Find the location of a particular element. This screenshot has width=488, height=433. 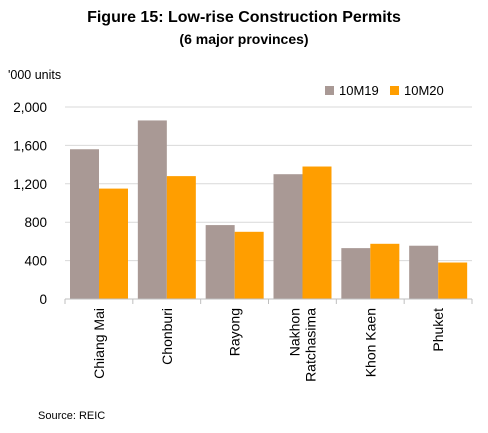

bar-10m19-phuket is located at coordinates (424, 272).